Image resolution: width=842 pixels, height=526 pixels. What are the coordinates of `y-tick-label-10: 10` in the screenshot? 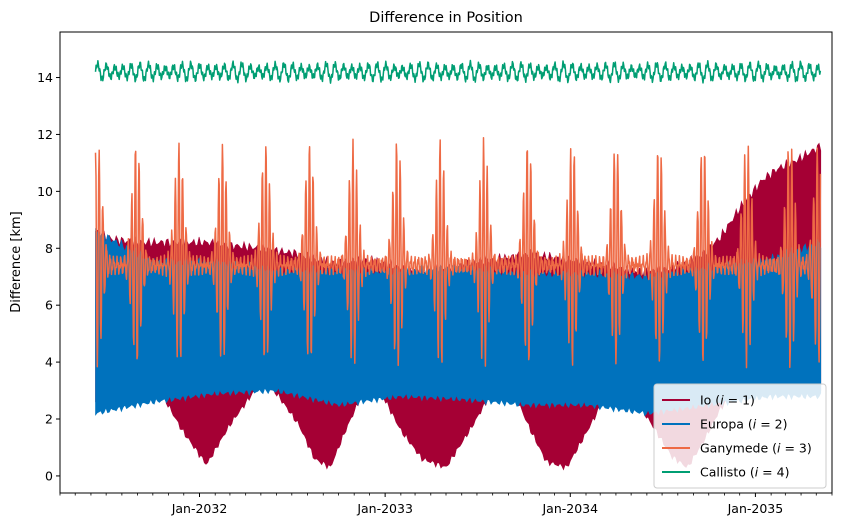 It's located at (45, 191).